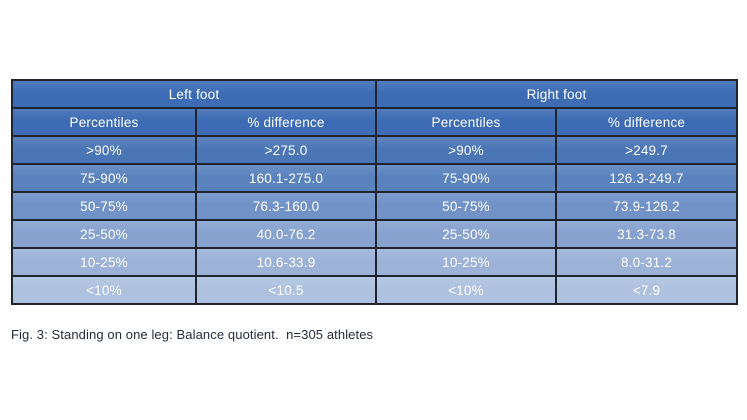 The height and width of the screenshot is (420, 747). What do you see at coordinates (286, 262) in the screenshot?
I see `table-cell: 10.6-33.9` at bounding box center [286, 262].